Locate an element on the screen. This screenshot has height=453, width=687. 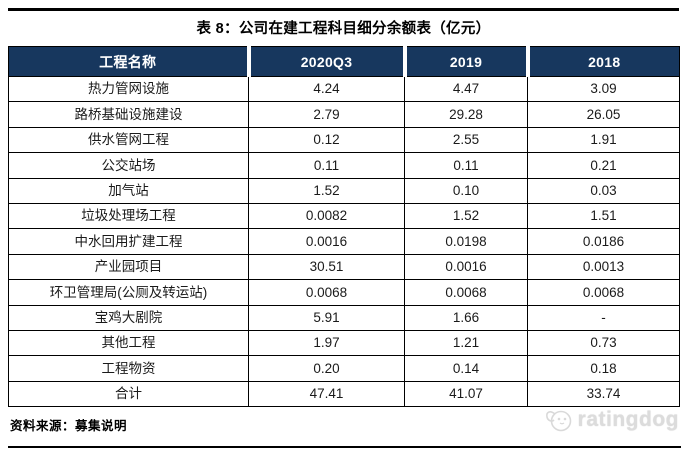
project-name-cell: 其他工程 is located at coordinates (128, 343).